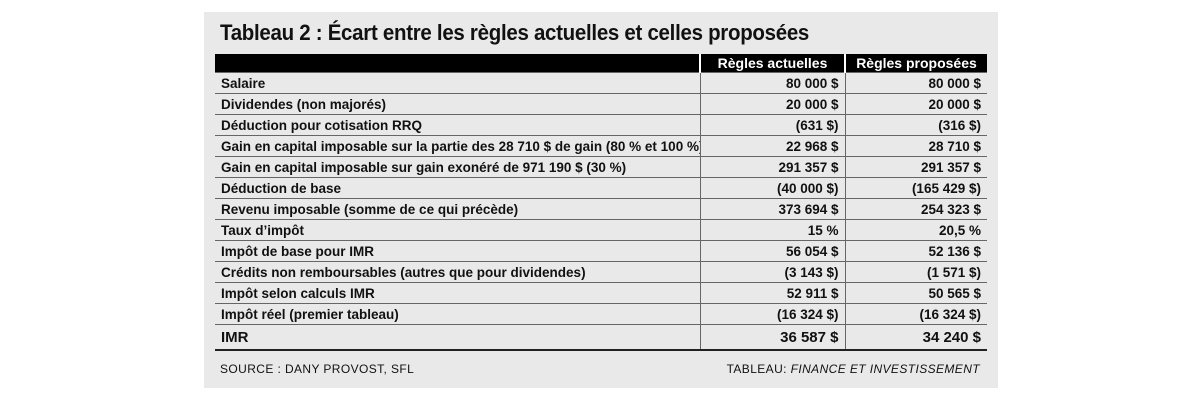  I want to click on row-proposed-value: 254 323 $, so click(915, 209).